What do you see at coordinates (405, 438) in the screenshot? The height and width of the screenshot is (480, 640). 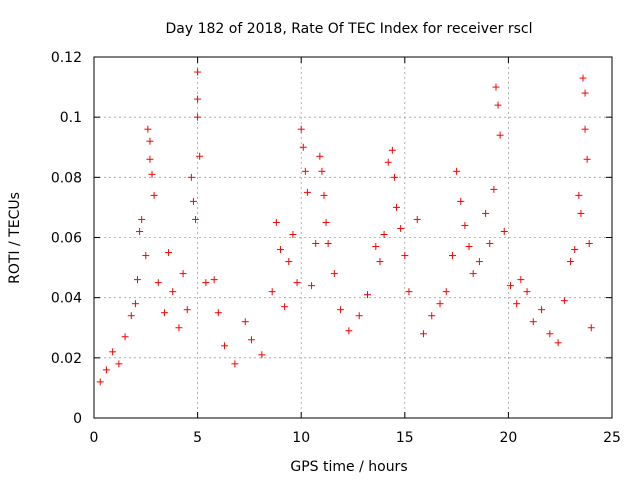 I see `x-tick-label: 15` at bounding box center [405, 438].